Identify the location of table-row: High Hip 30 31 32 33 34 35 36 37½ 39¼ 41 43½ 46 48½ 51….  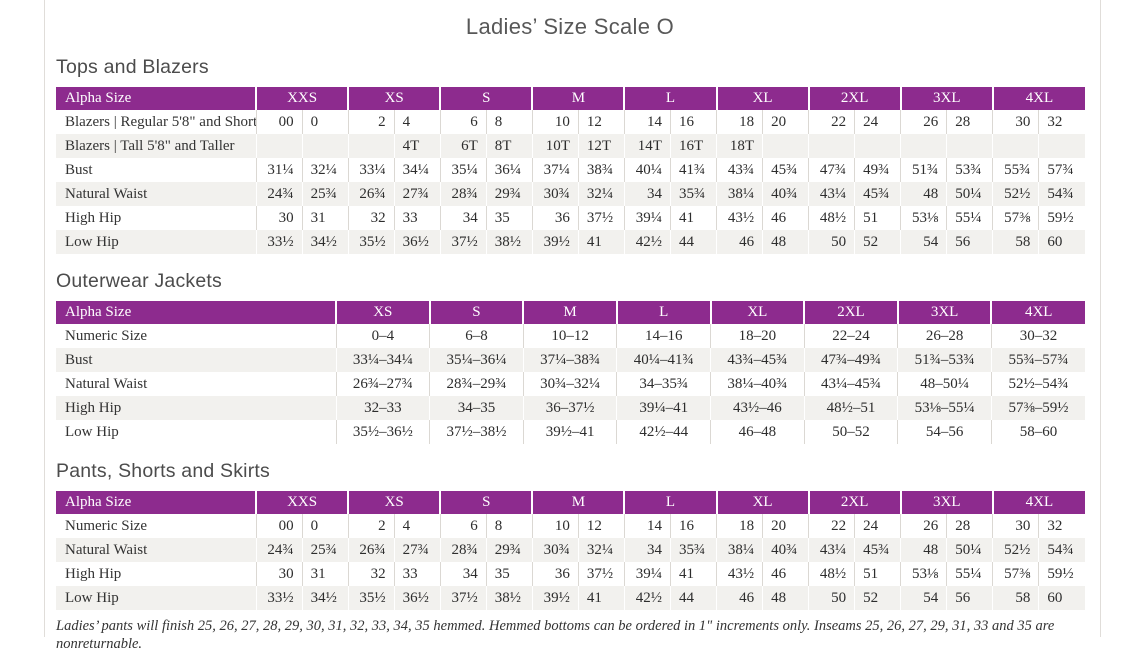
(570, 574).